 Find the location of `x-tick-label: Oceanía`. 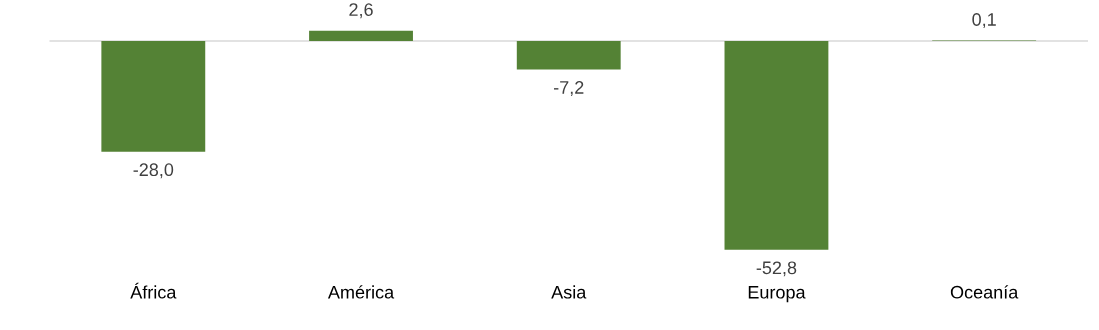

x-tick-label: Oceanía is located at coordinates (984, 292).